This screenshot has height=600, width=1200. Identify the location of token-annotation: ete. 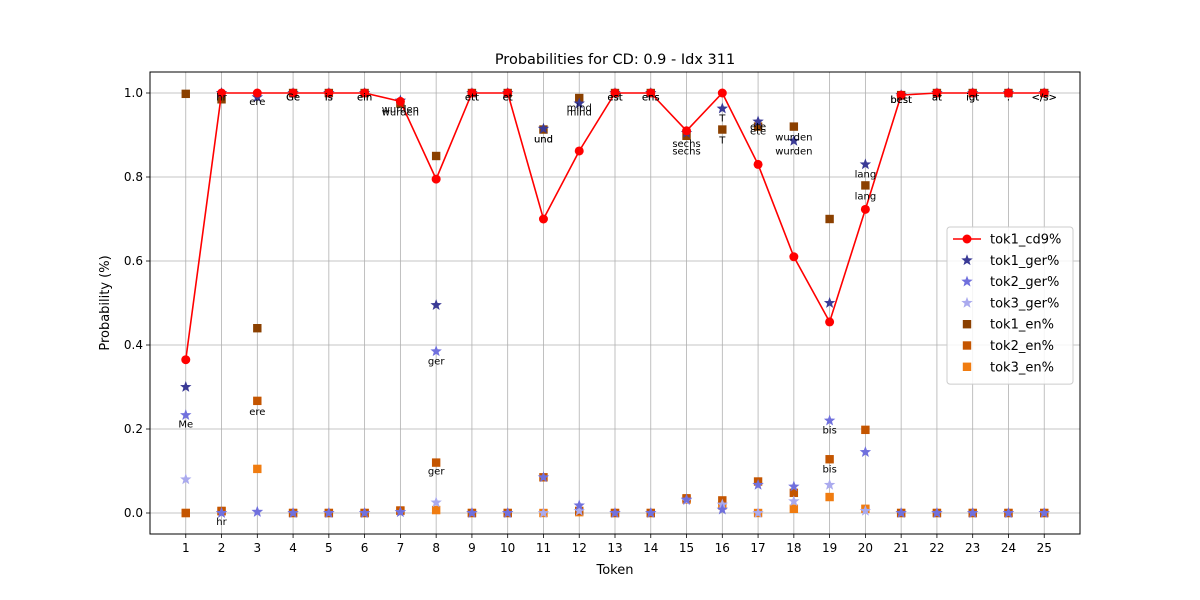
(758, 127).